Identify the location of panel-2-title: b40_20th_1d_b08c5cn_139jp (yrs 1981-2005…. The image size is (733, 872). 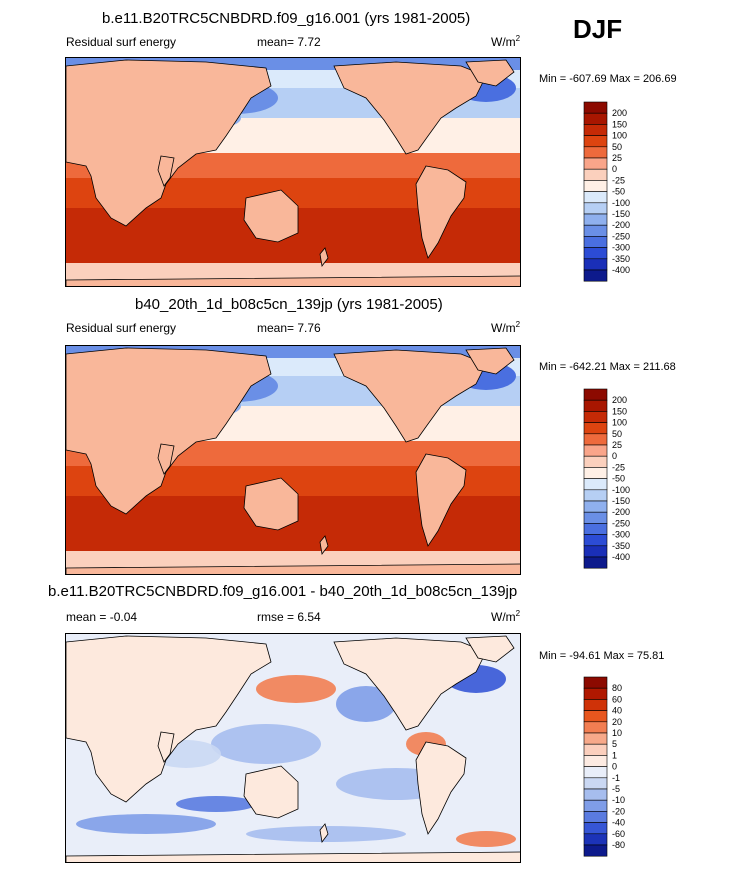
(289, 304).